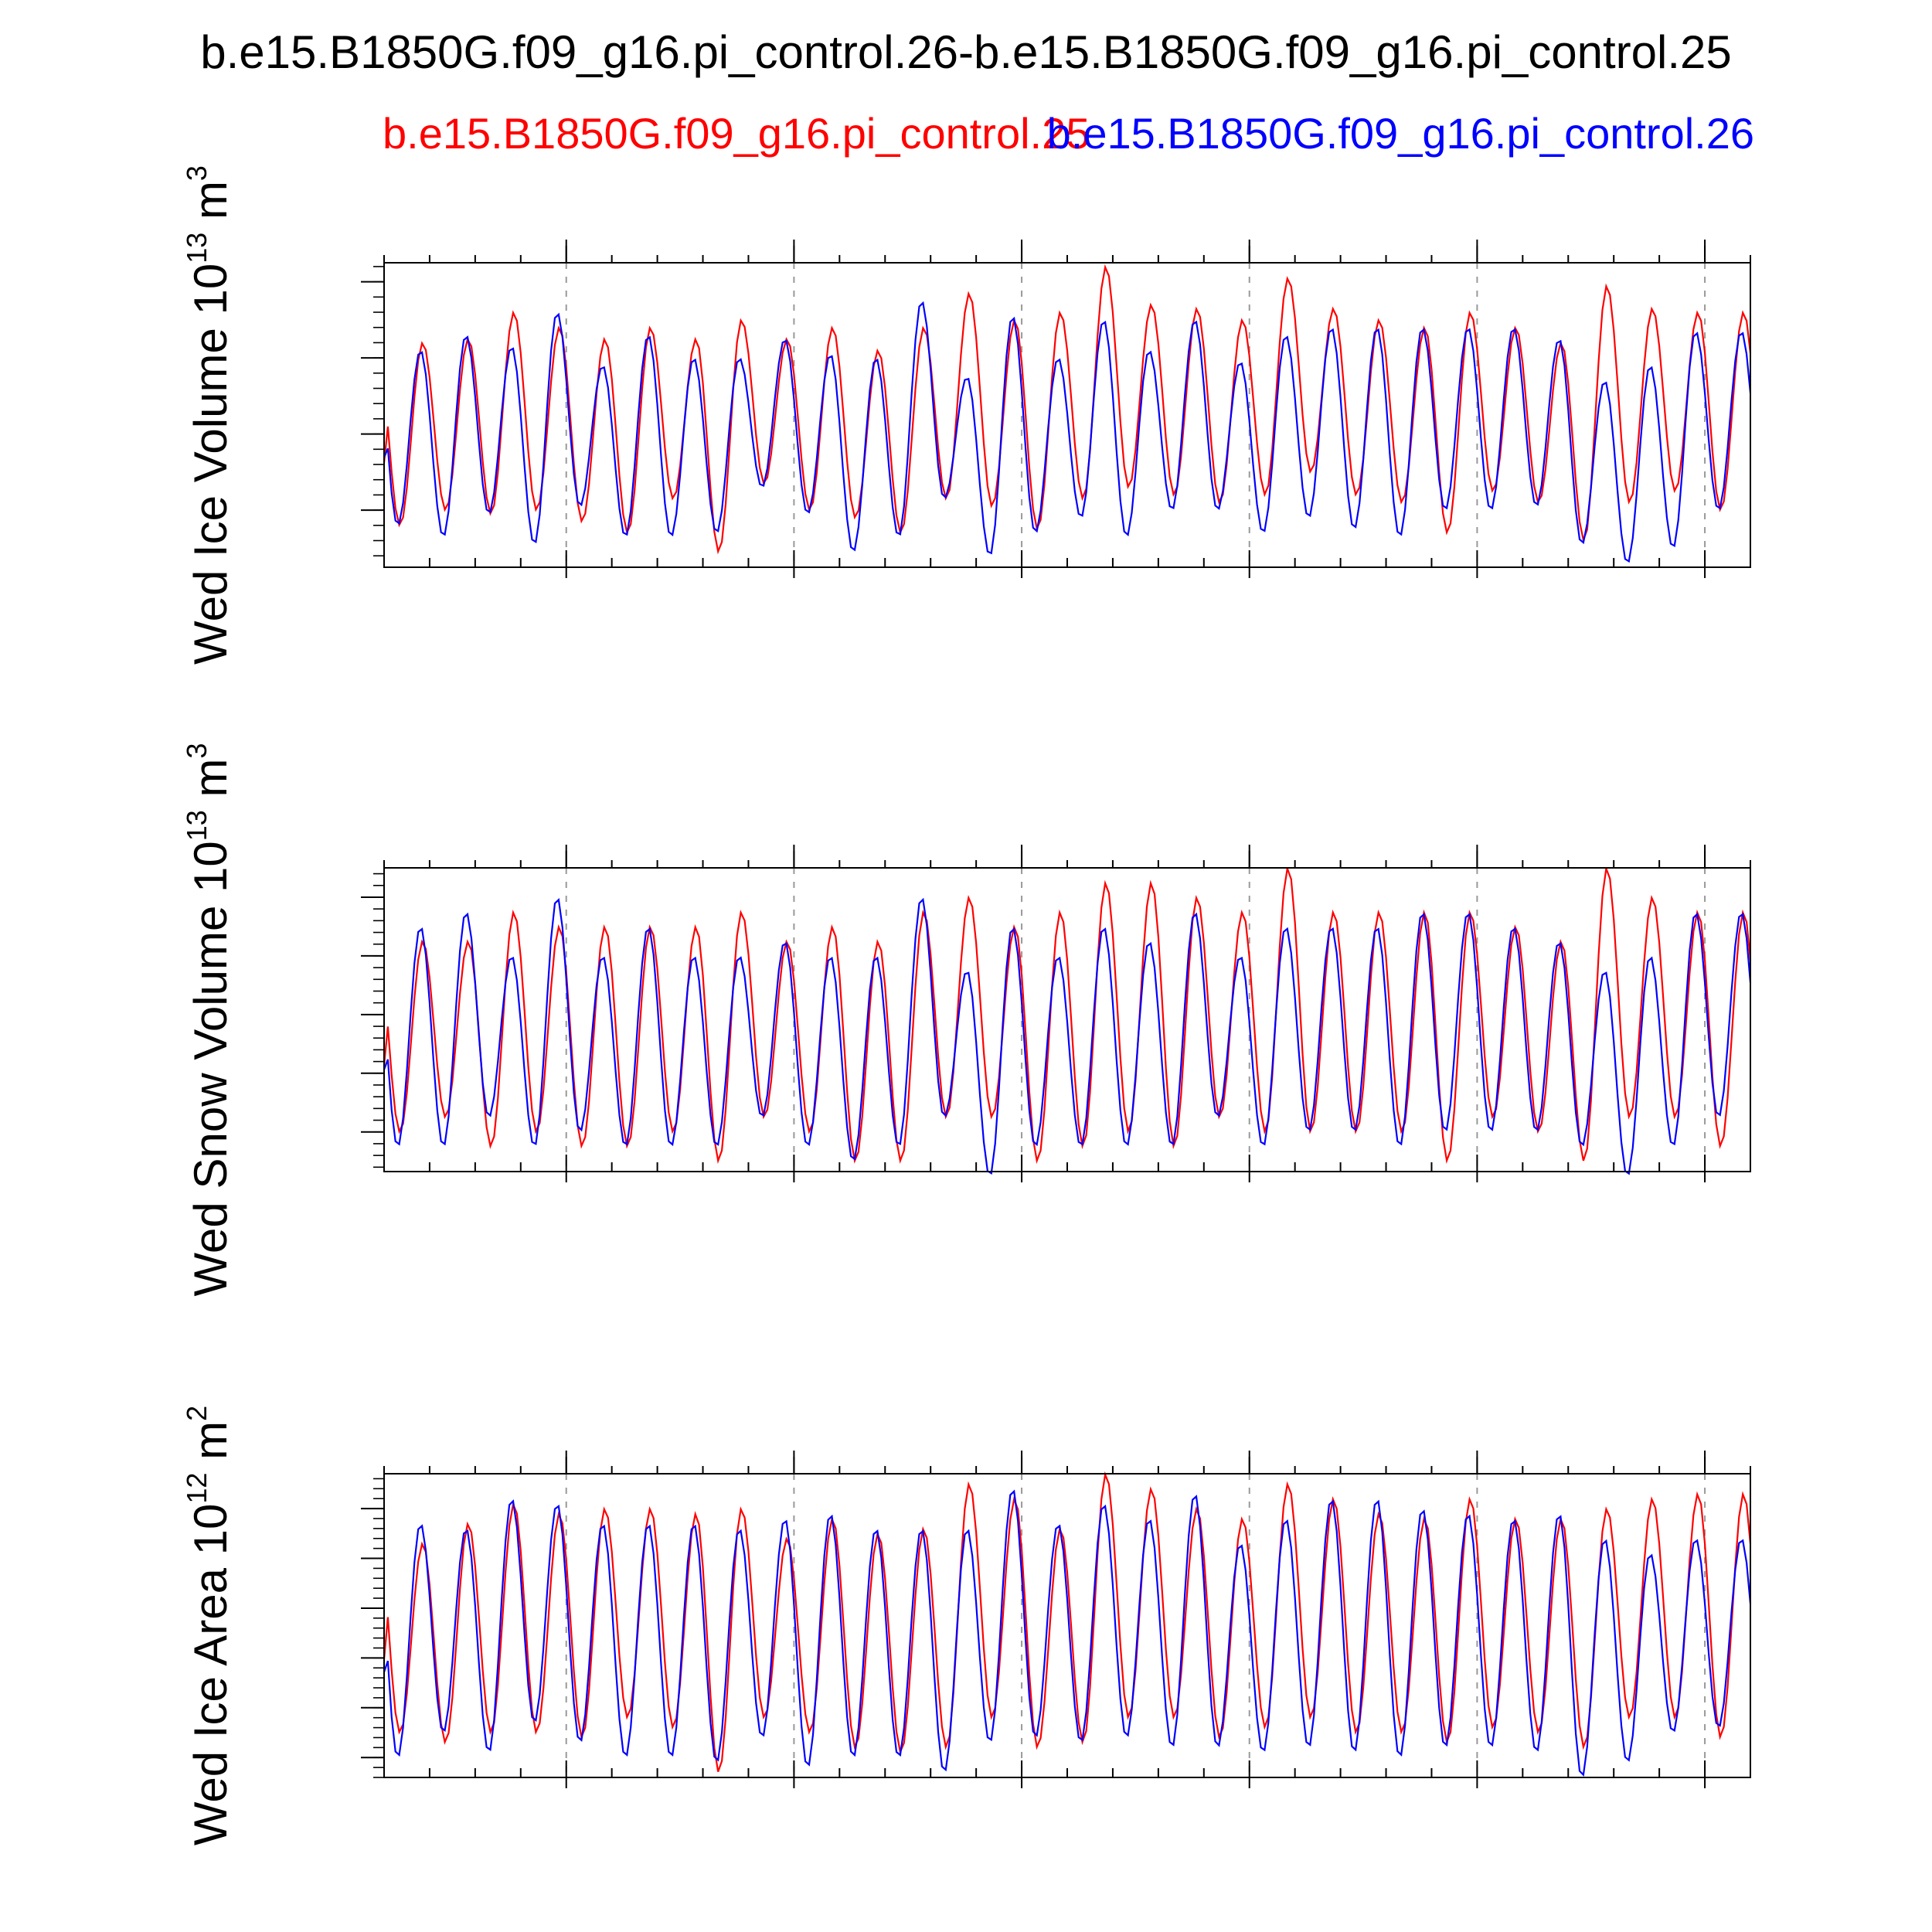  Describe the element at coordinates (211, 464) in the screenshot. I see `y-axis-title-part: Wed Ice Volume 10` at that location.